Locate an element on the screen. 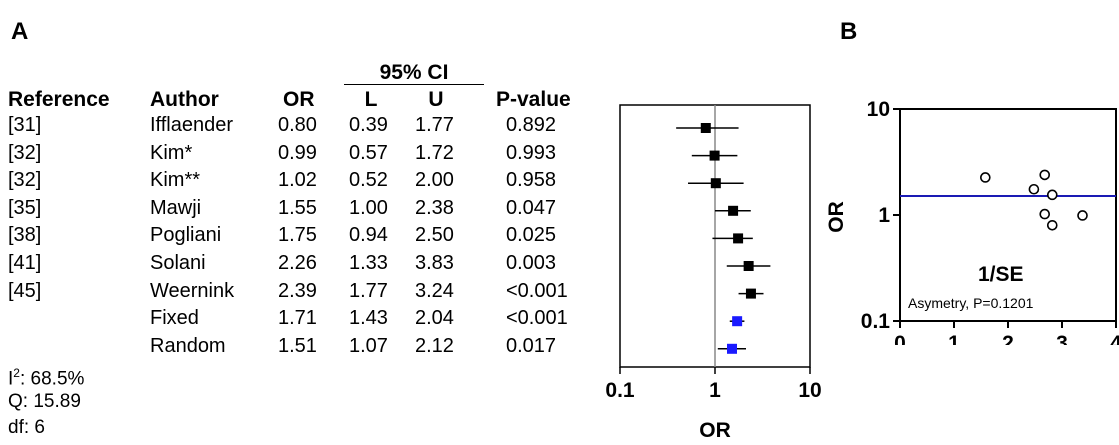 Image resolution: width=1119 pixels, height=445 pixels. cell-or: 0.80 is located at coordinates (297, 125).